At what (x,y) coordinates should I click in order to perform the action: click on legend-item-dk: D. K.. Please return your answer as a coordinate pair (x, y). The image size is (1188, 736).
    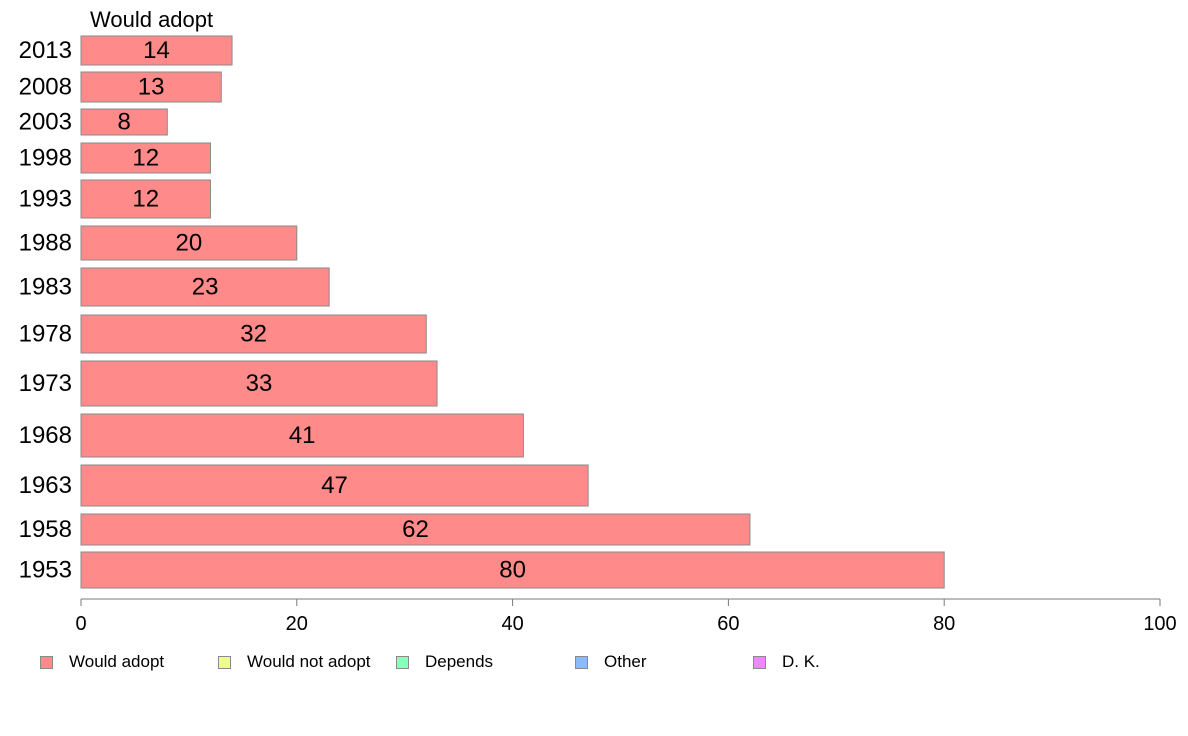
    Looking at the image, I should click on (786, 662).